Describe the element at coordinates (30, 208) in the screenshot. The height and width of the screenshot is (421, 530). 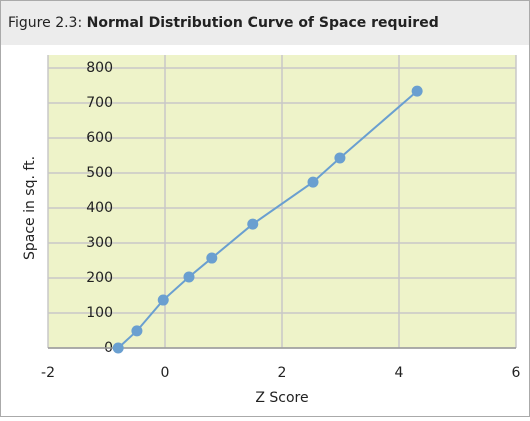
I see `y-axis-label: Space in sq. ft.` at that location.